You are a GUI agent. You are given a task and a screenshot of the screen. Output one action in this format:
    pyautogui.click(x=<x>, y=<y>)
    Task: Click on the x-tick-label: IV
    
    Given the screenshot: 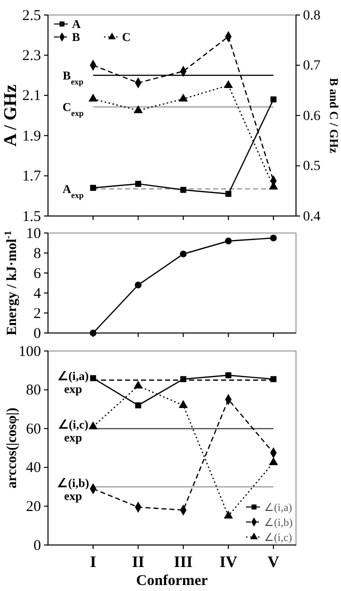 What is the action you would take?
    pyautogui.click(x=228, y=562)
    